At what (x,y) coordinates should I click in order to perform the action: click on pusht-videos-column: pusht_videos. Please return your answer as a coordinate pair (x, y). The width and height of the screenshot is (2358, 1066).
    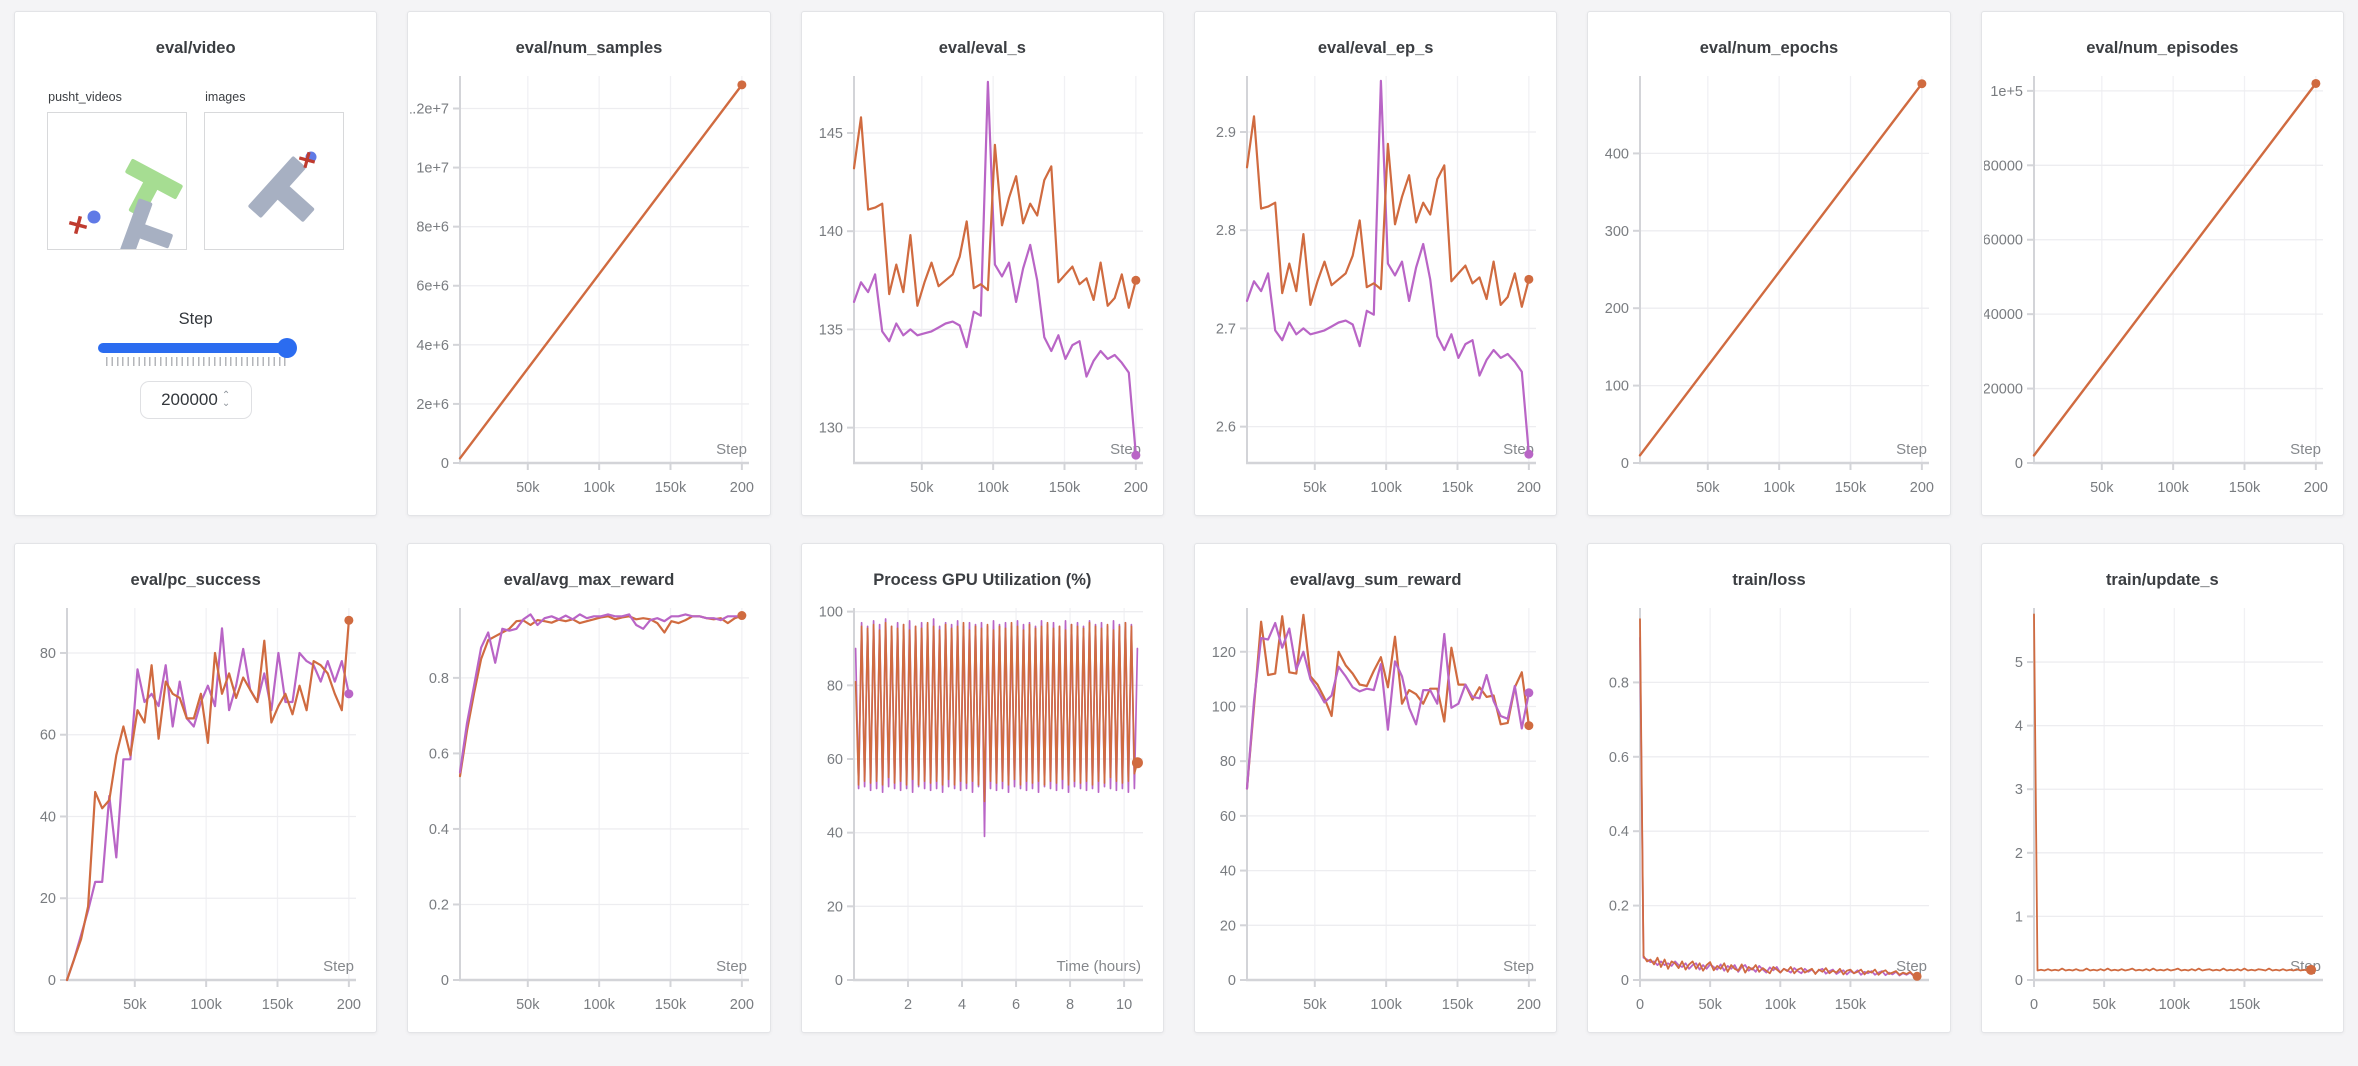
    Looking at the image, I should click on (117, 175).